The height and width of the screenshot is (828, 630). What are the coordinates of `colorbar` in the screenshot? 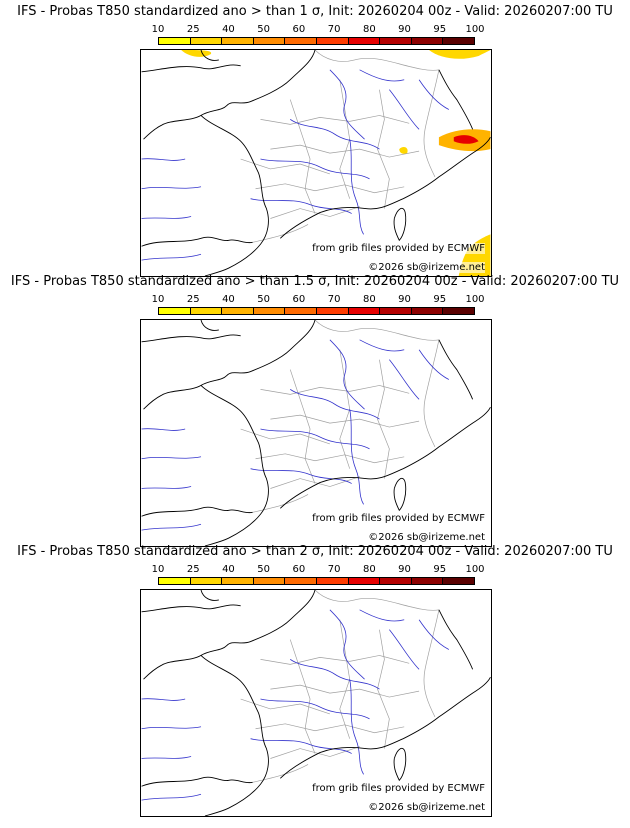 It's located at (316, 41).